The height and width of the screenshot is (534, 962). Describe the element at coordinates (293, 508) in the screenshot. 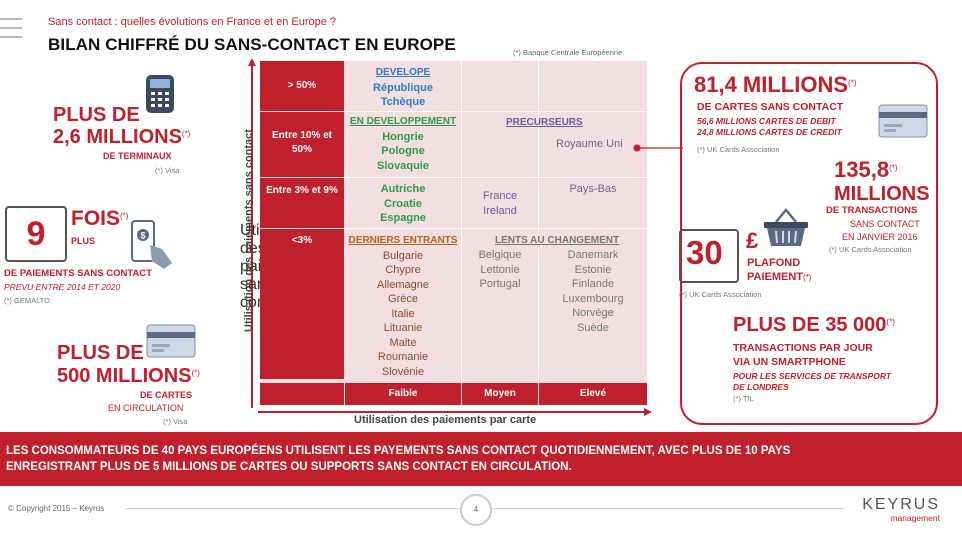

I see `footer-divider-left` at that location.